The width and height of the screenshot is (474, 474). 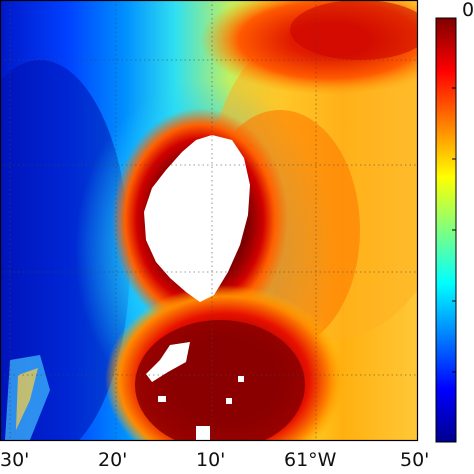 I want to click on x-tick-label: 61°W, so click(x=310, y=460).